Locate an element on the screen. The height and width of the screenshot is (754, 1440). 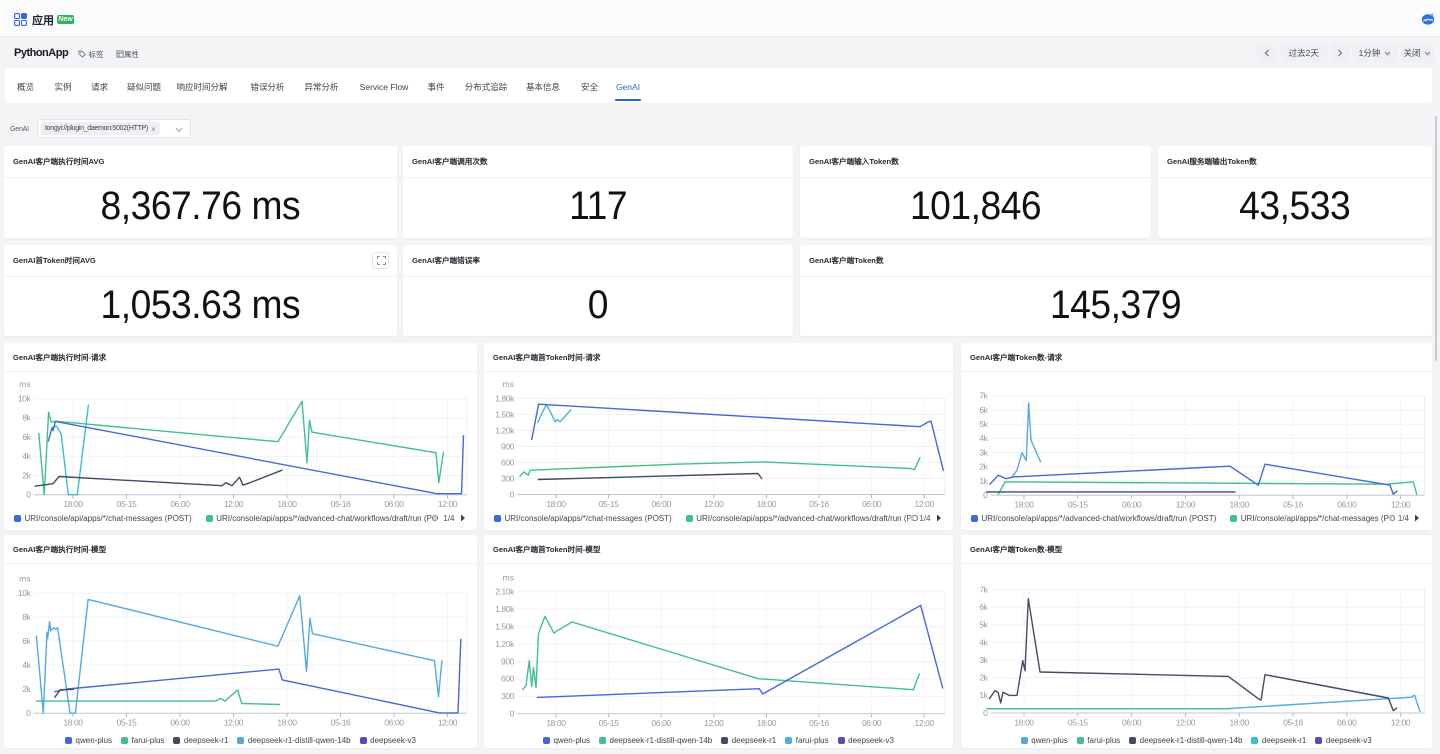
svg-text: 2.10k is located at coordinates (505, 592).